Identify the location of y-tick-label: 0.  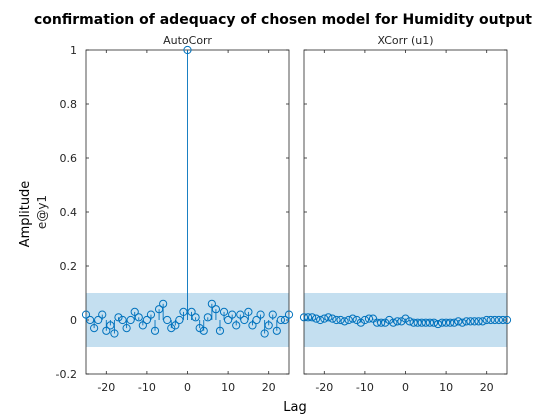
(73, 320).